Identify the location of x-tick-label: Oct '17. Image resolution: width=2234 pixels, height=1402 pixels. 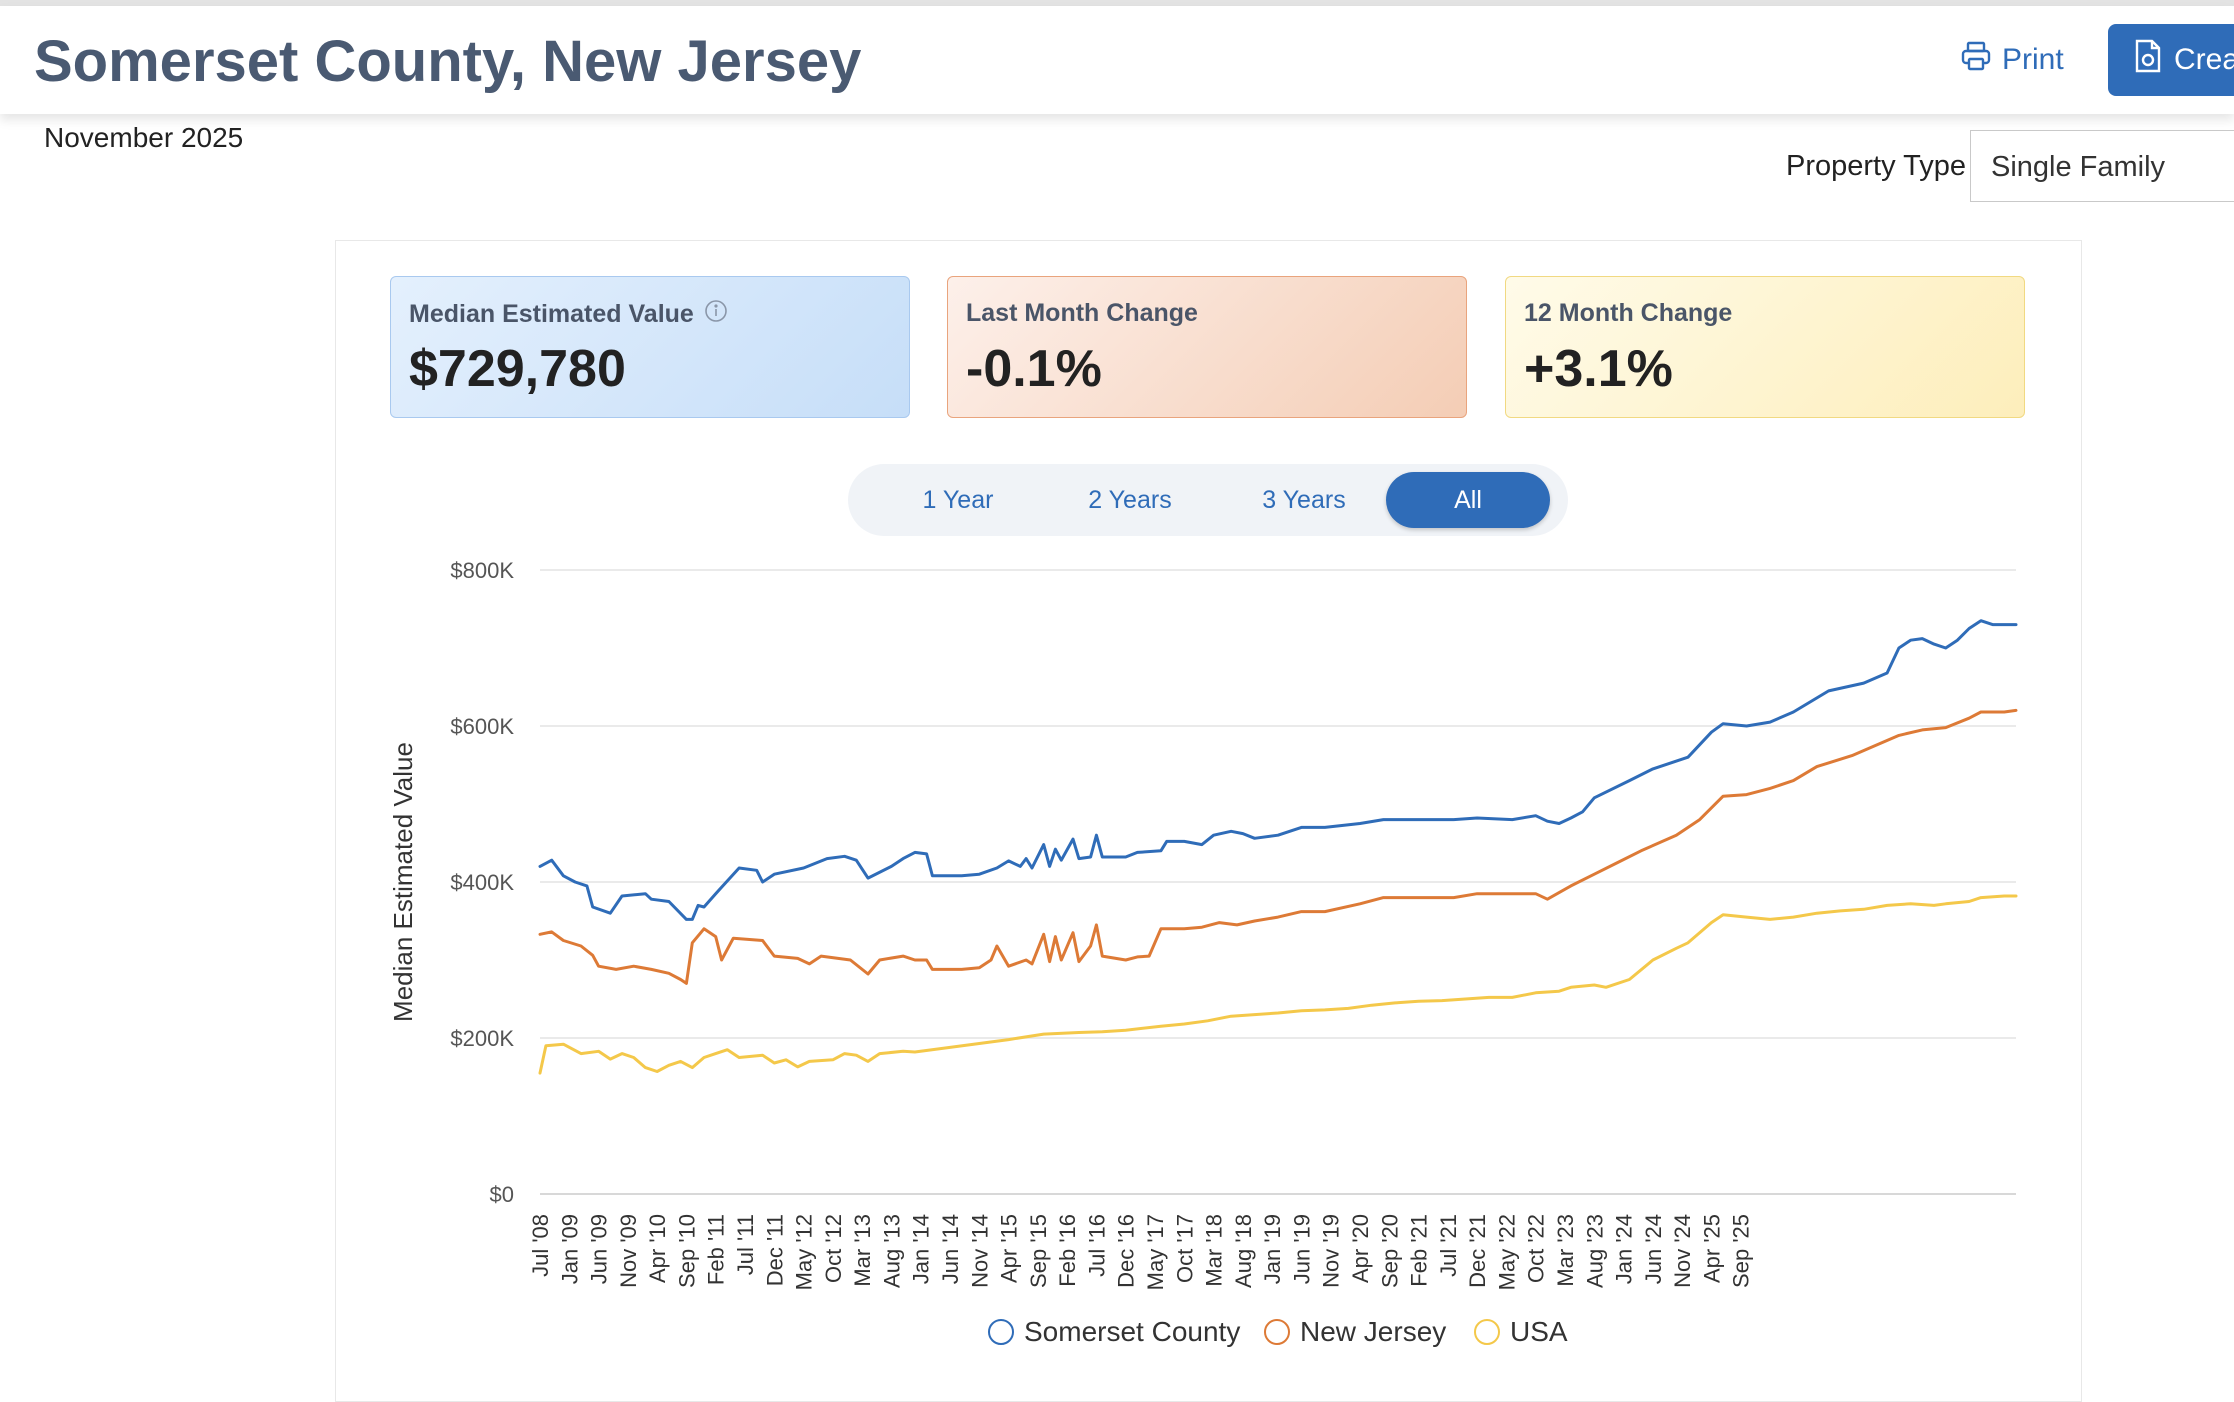
(1184, 1248).